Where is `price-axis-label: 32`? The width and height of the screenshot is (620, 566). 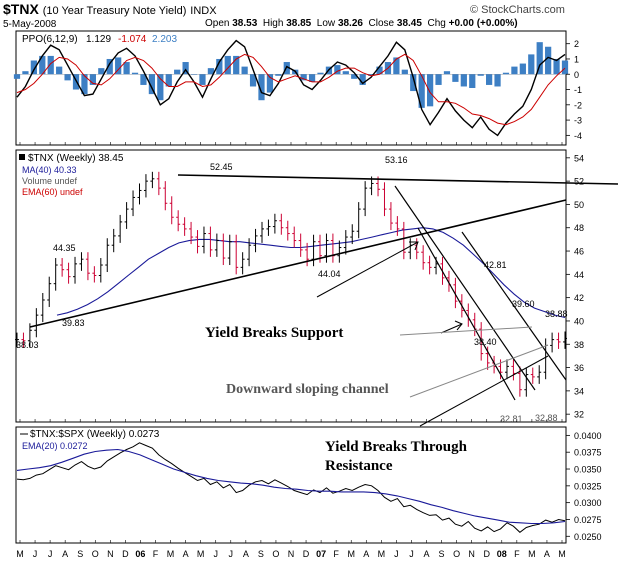 price-axis-label: 32 is located at coordinates (579, 415).